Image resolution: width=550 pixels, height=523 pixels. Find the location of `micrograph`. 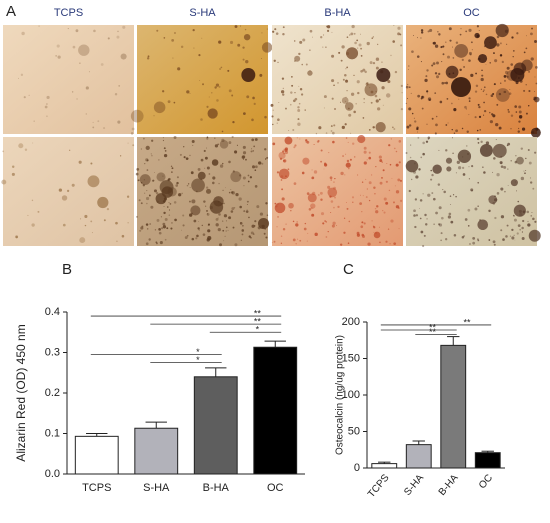

micrograph is located at coordinates (68, 79).